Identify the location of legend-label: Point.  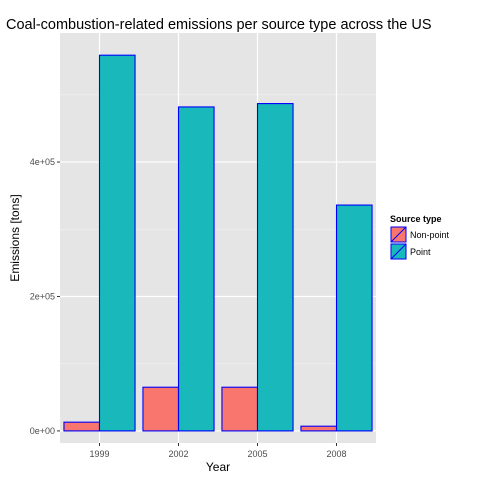
(420, 252).